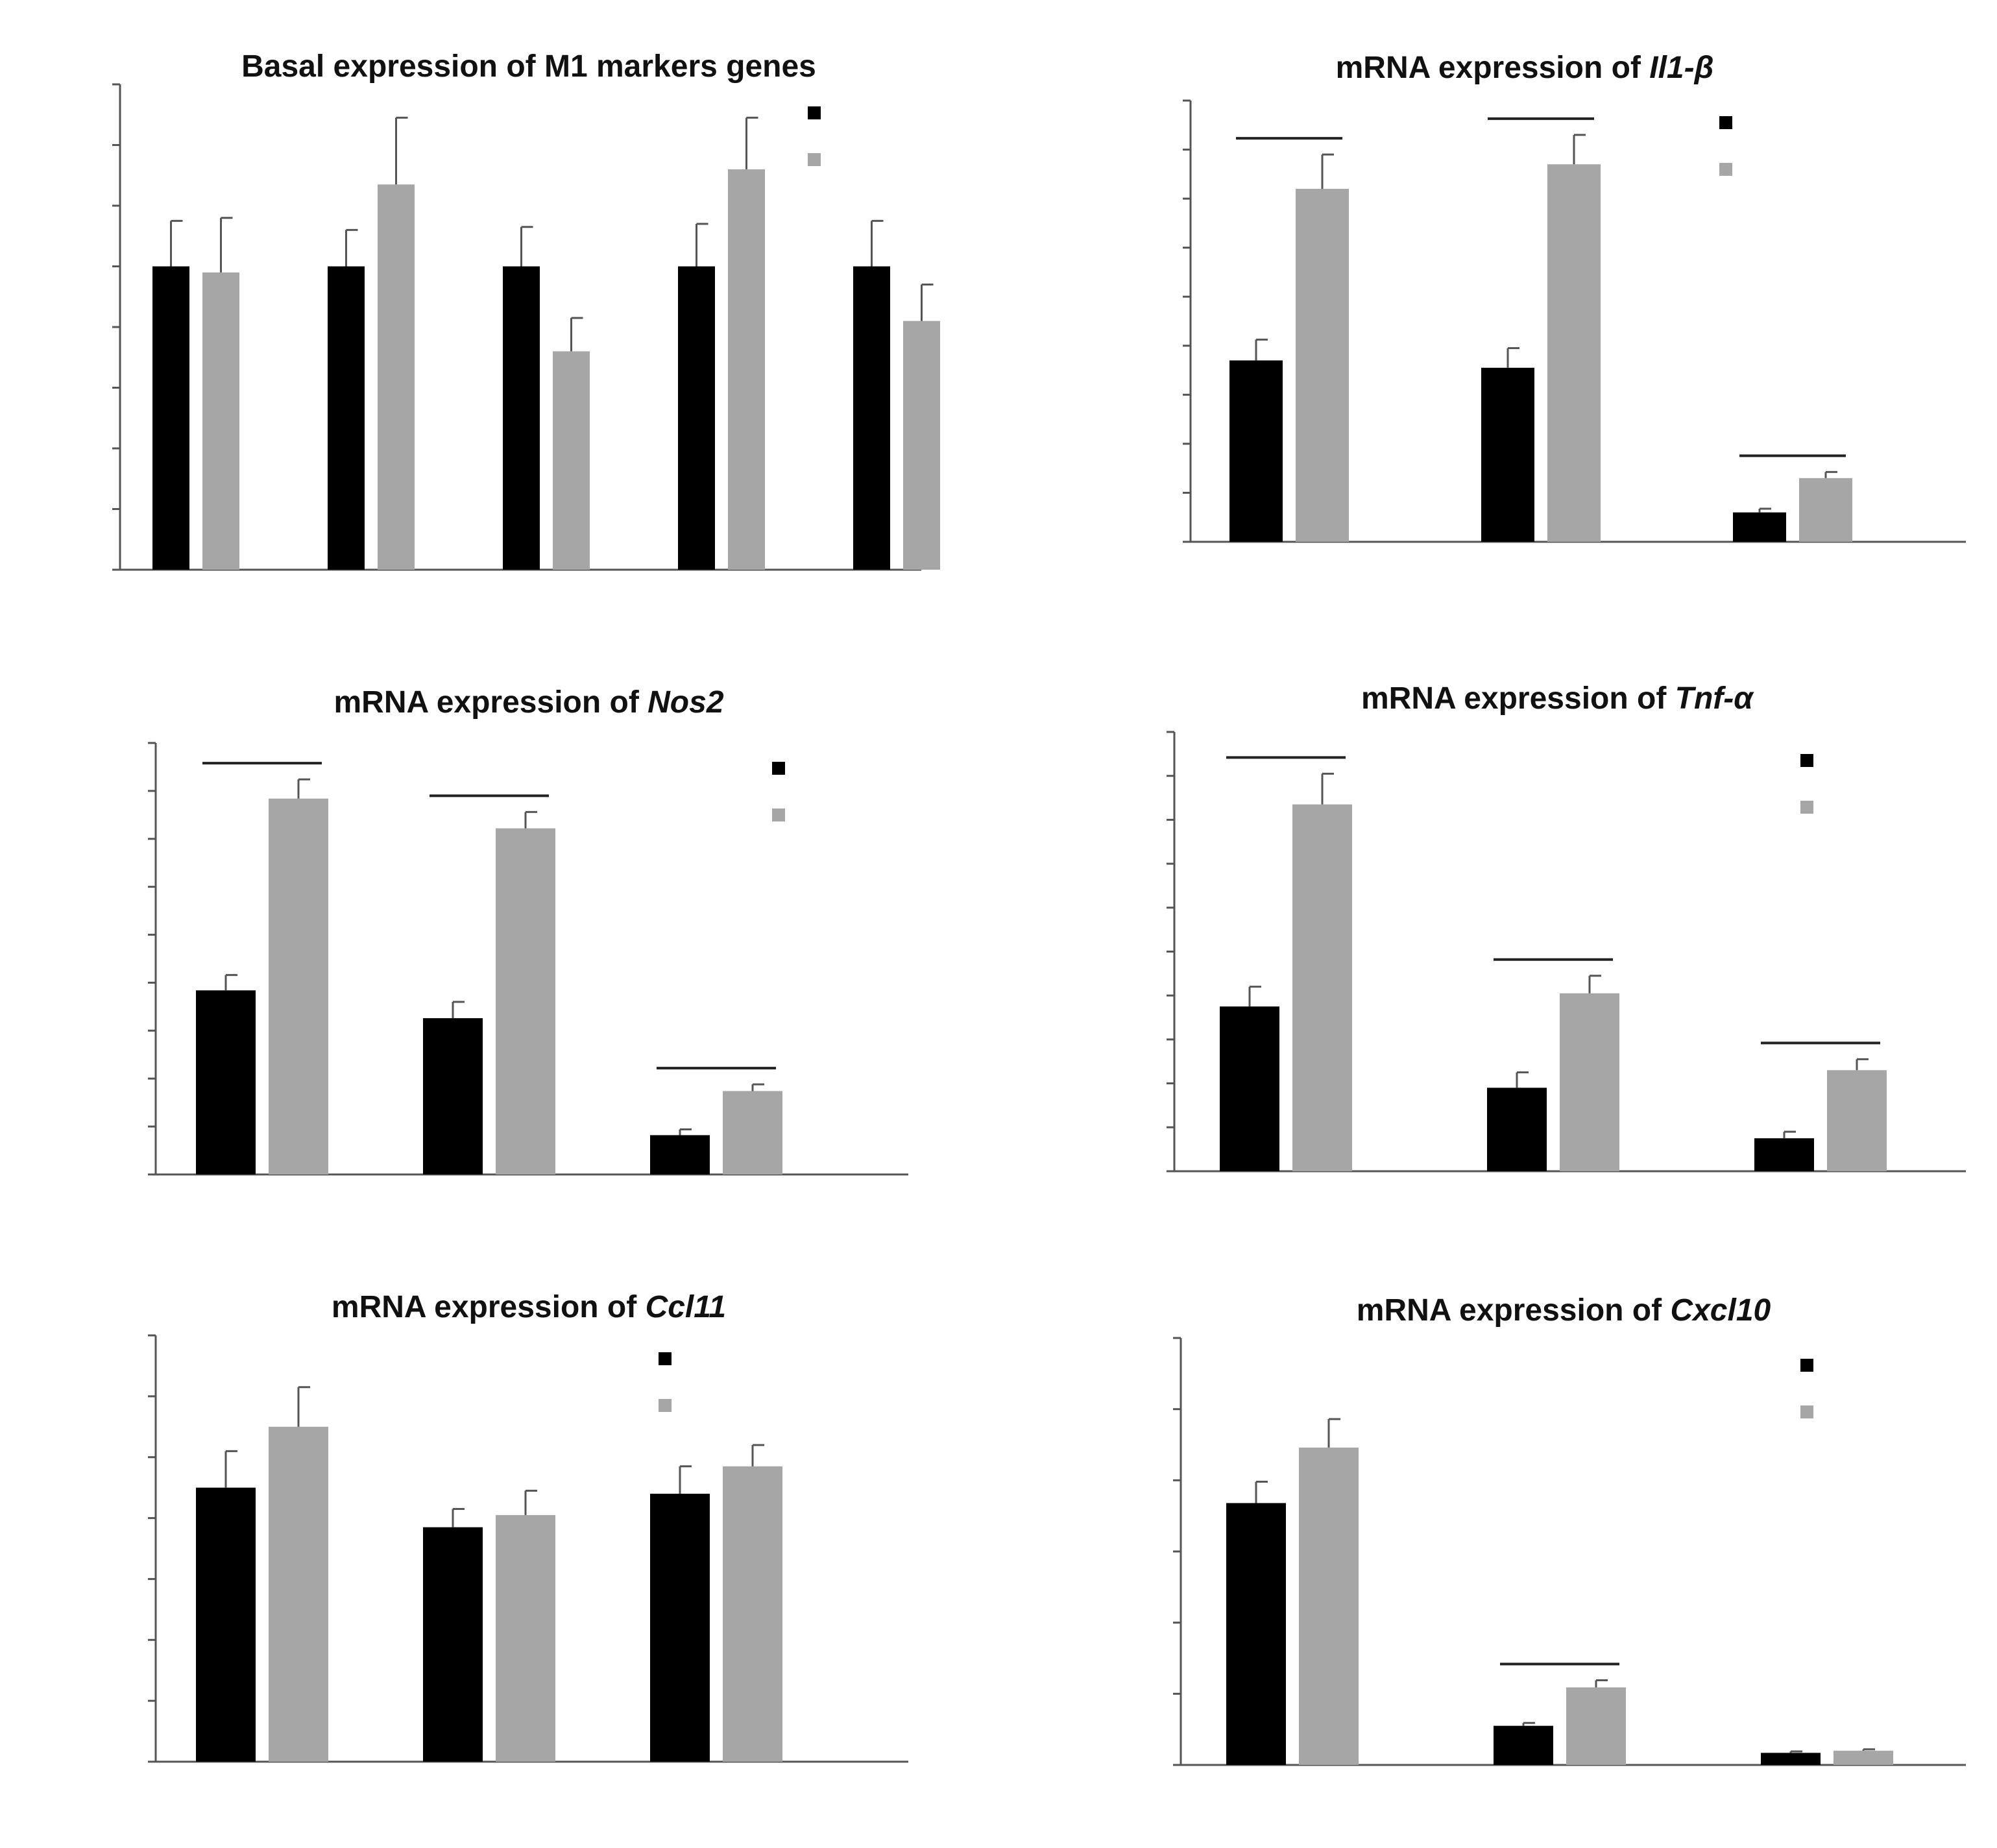 This screenshot has width=1997, height=1848. I want to click on panel-f-title-plain: mRNA expression of, so click(1514, 1310).